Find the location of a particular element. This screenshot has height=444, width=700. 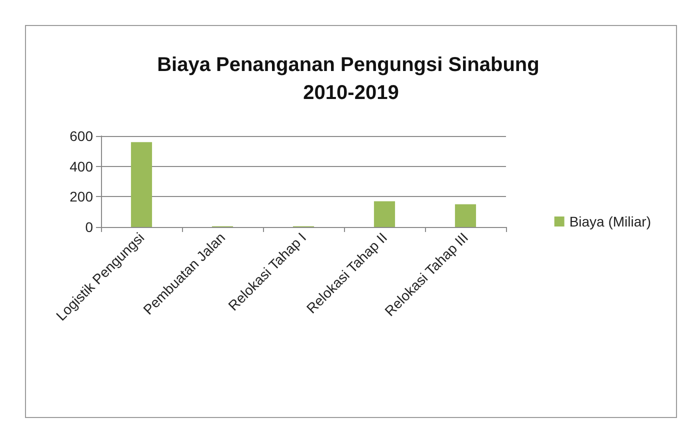

y-tick-label: 200 is located at coordinates (82, 196).